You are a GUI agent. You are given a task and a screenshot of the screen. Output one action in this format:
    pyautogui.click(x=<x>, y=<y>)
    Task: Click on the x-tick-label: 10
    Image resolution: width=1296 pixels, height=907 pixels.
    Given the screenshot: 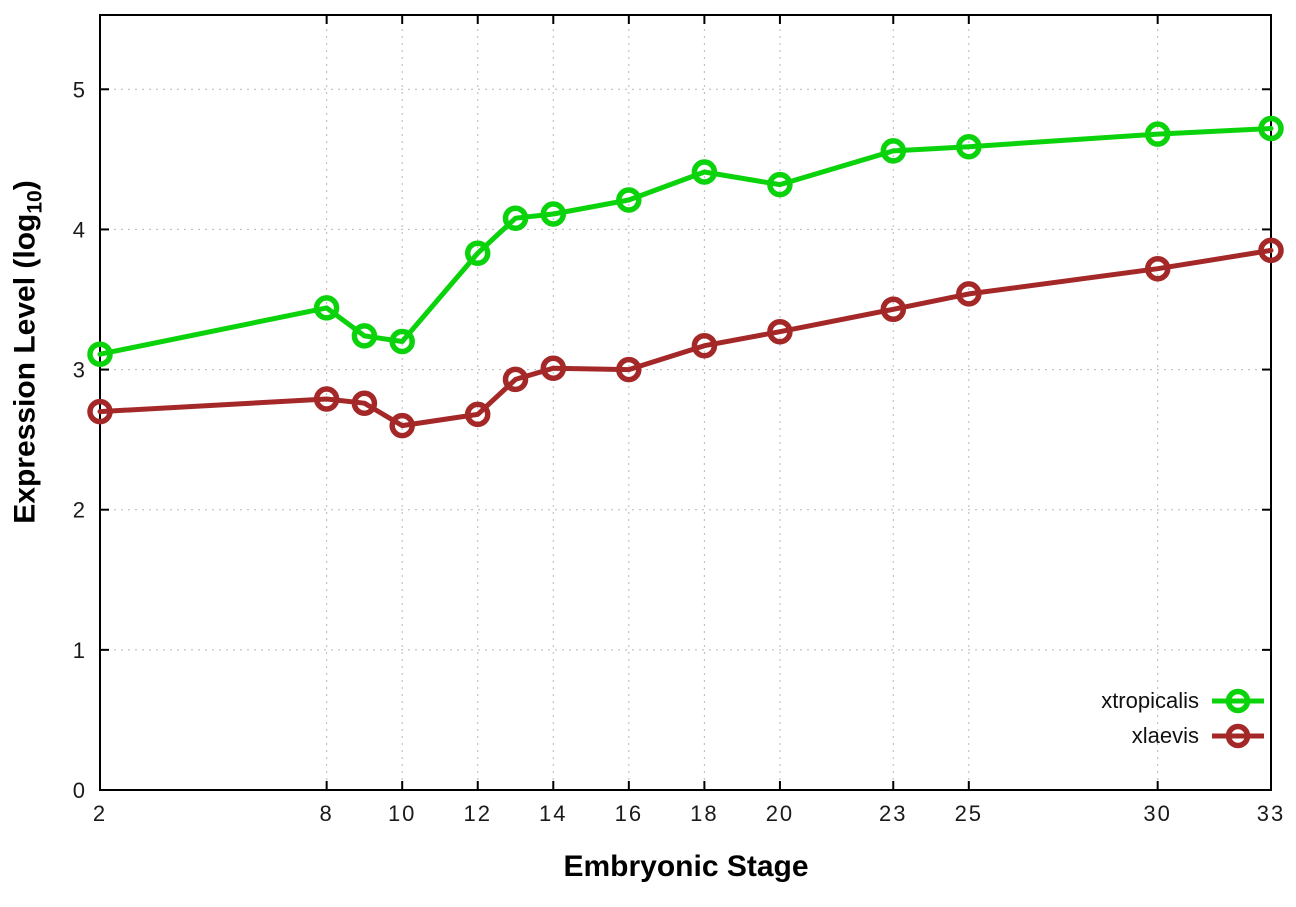 What is the action you would take?
    pyautogui.click(x=402, y=813)
    